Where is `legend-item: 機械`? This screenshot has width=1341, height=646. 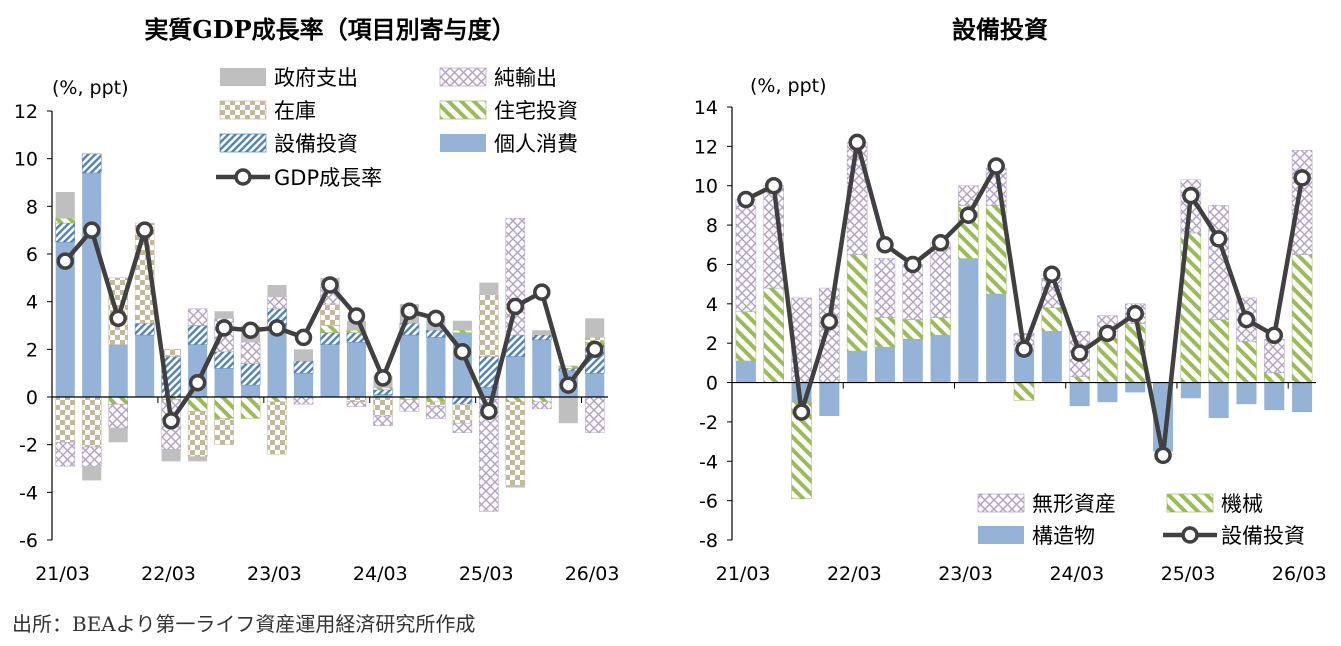
legend-item: 機械 is located at coordinates (1214, 504).